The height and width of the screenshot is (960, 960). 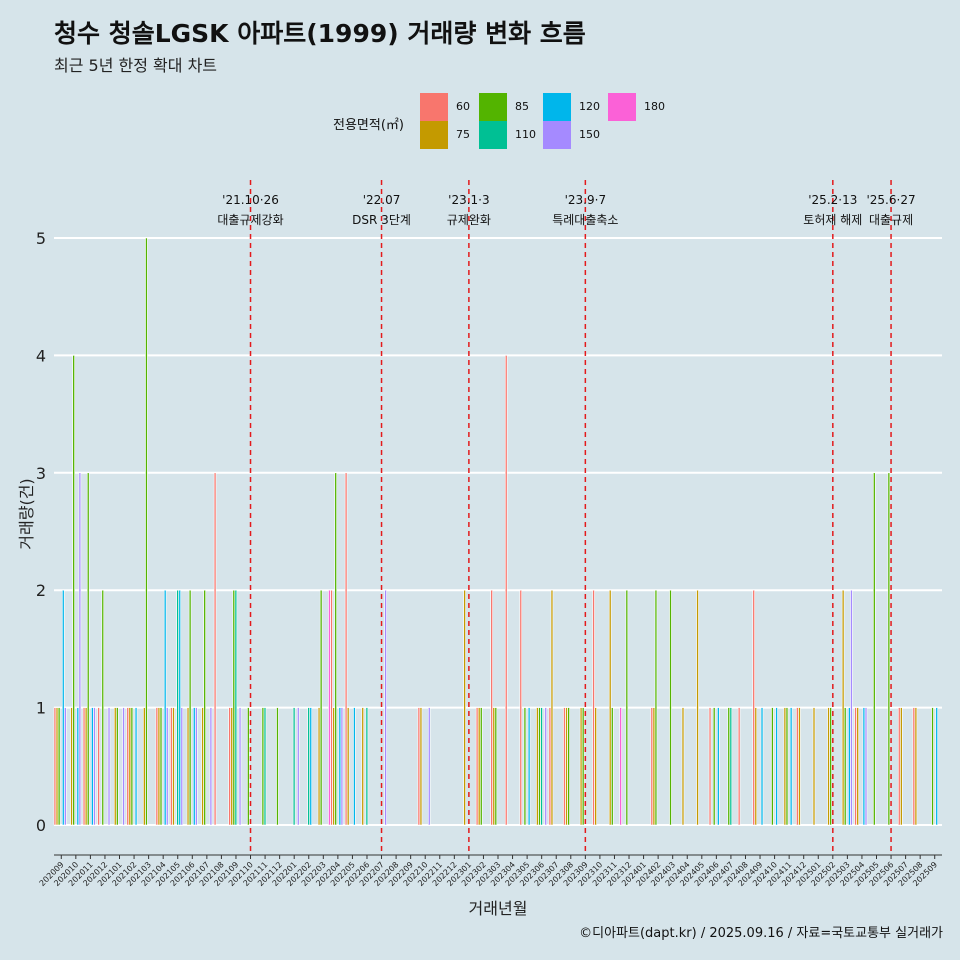 I want to click on legend-title: 전용면적(㎡), so click(x=368, y=125).